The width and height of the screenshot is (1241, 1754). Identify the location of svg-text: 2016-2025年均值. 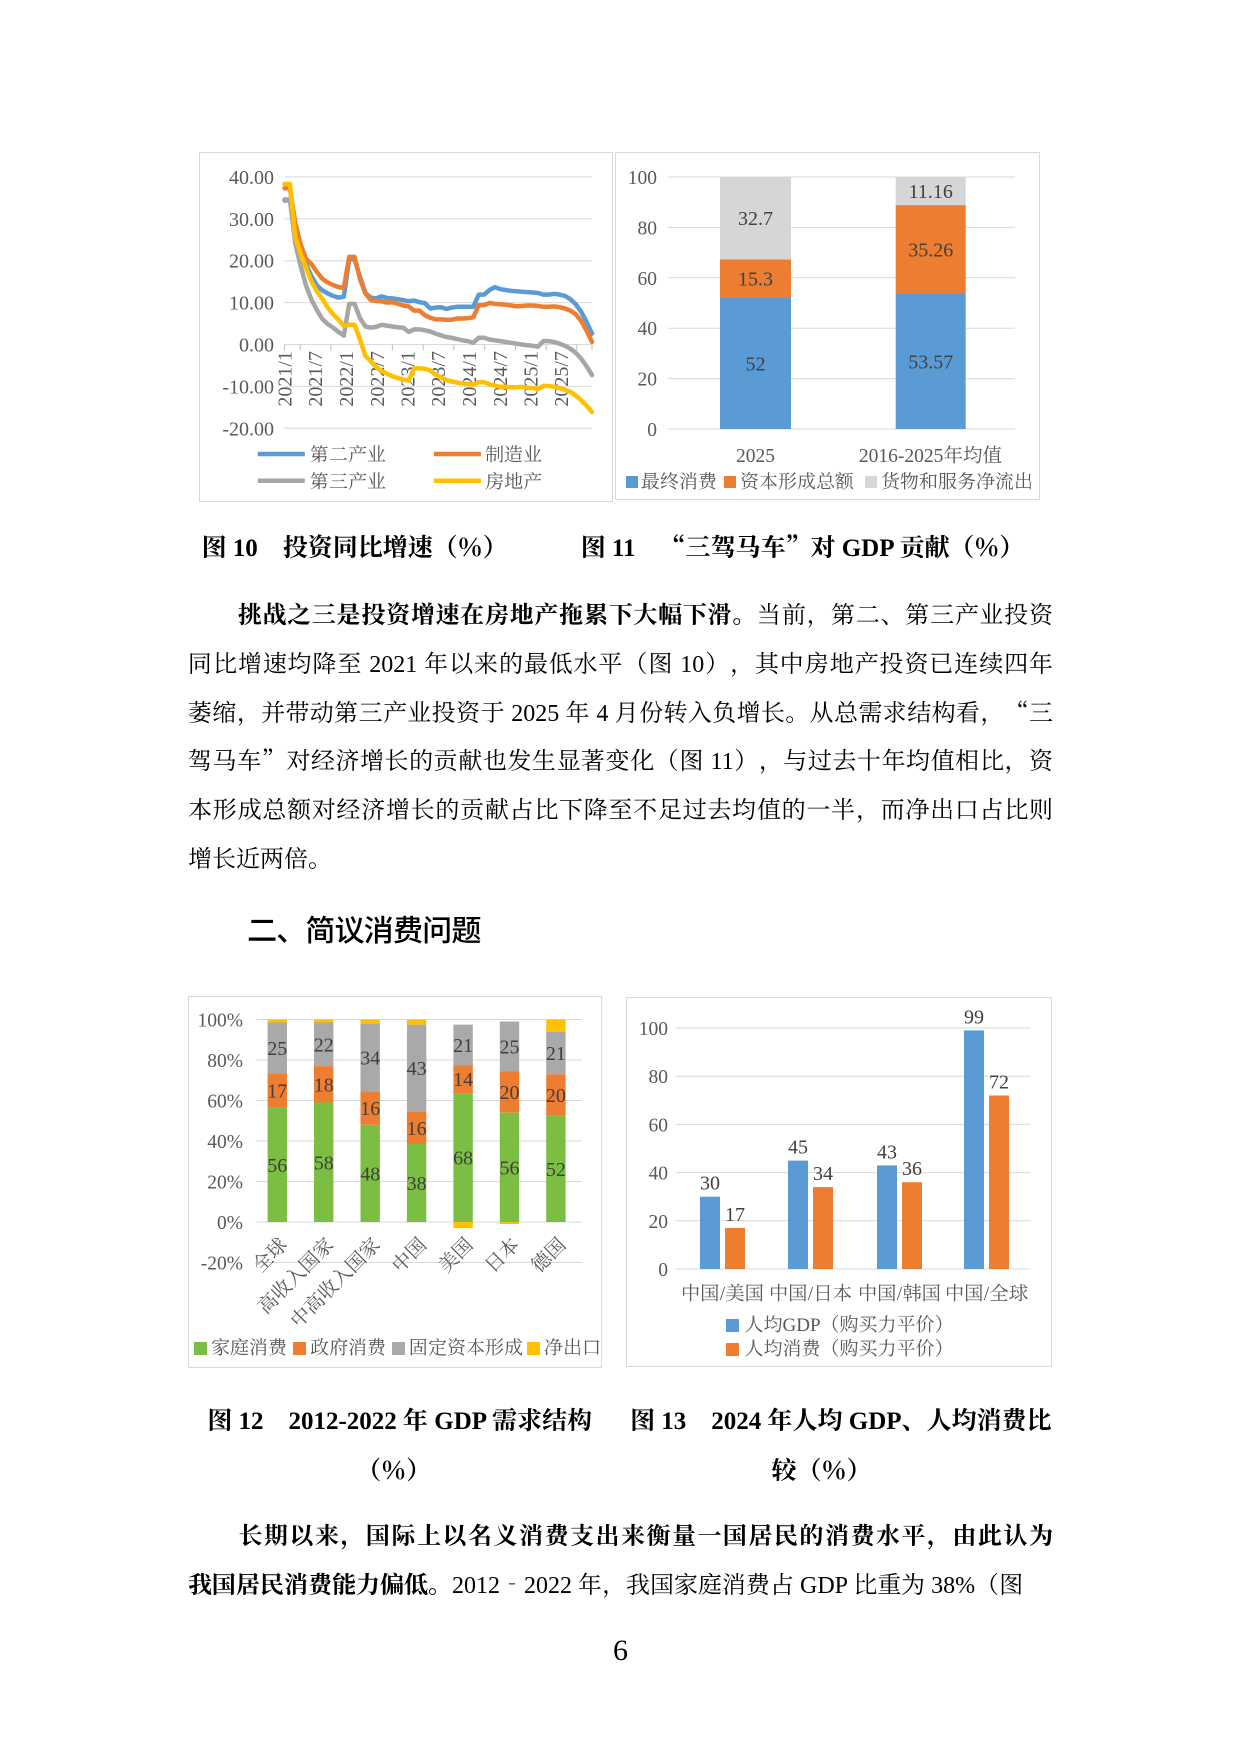
(930, 454).